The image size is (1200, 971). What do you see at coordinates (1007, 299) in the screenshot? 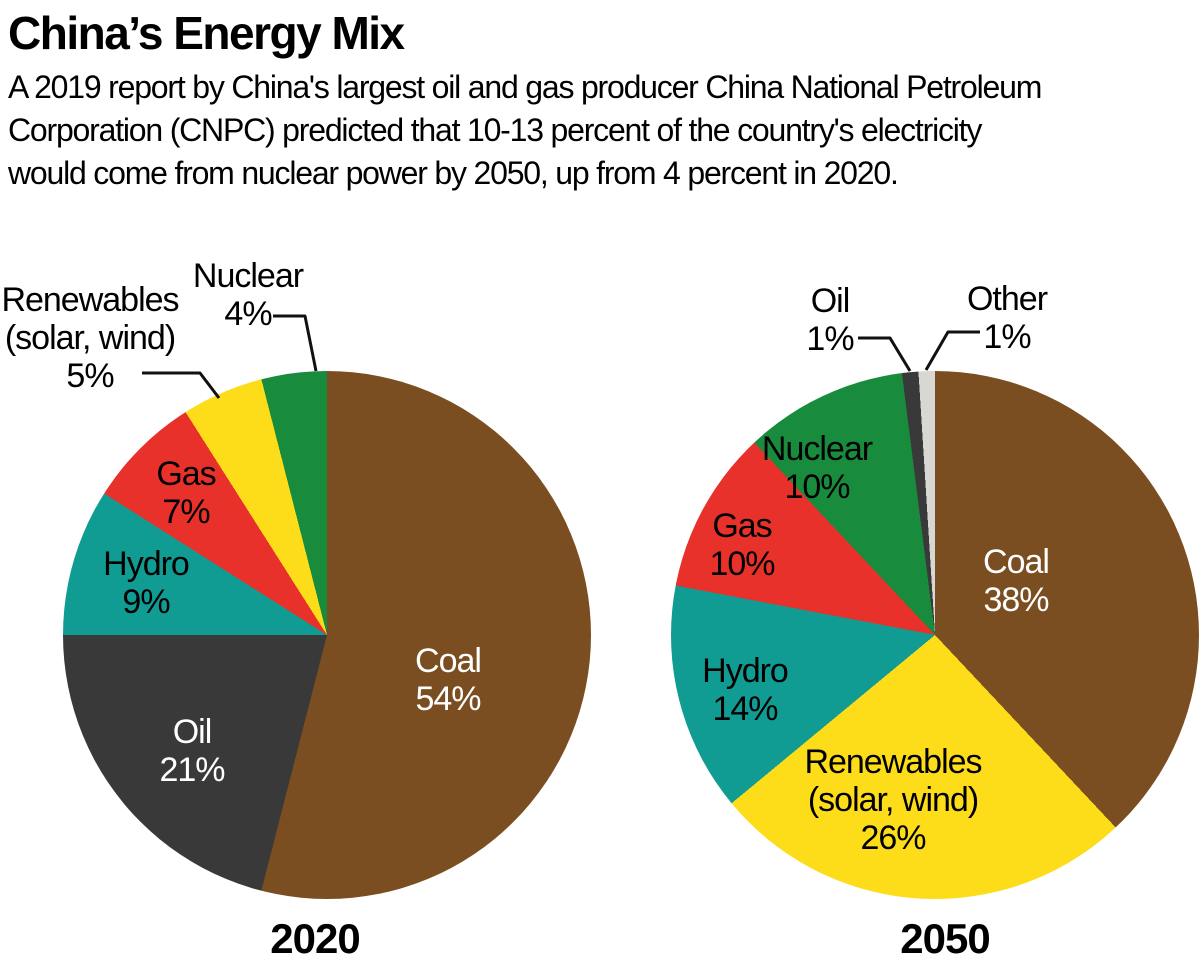
I see `slice-label-text: Other` at bounding box center [1007, 299].